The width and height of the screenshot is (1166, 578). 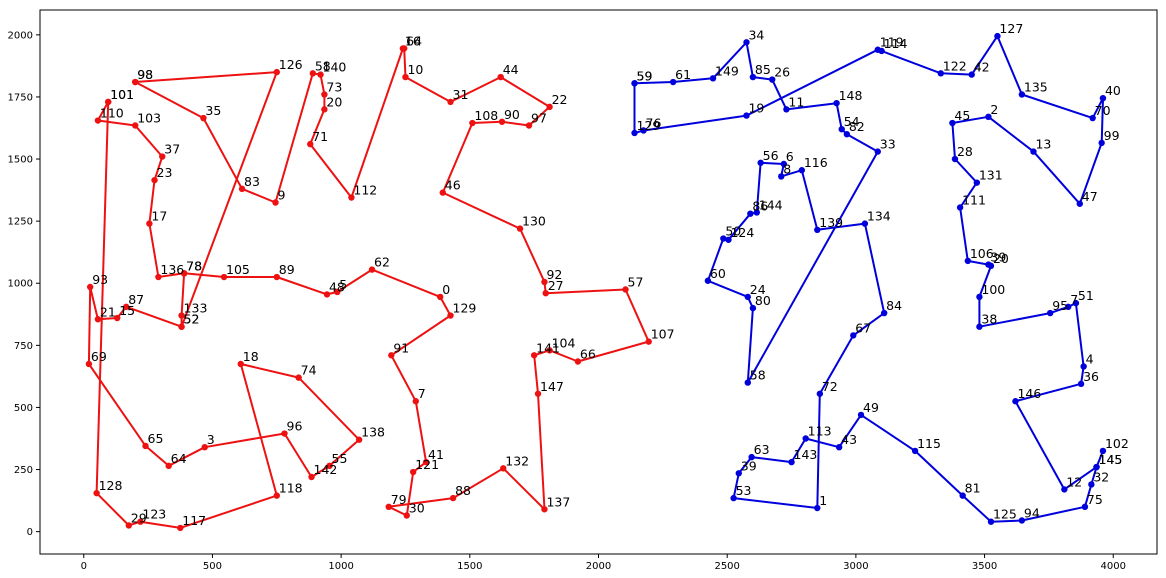 What do you see at coordinates (636, 281) in the screenshot?
I see `node-label: 57` at bounding box center [636, 281].